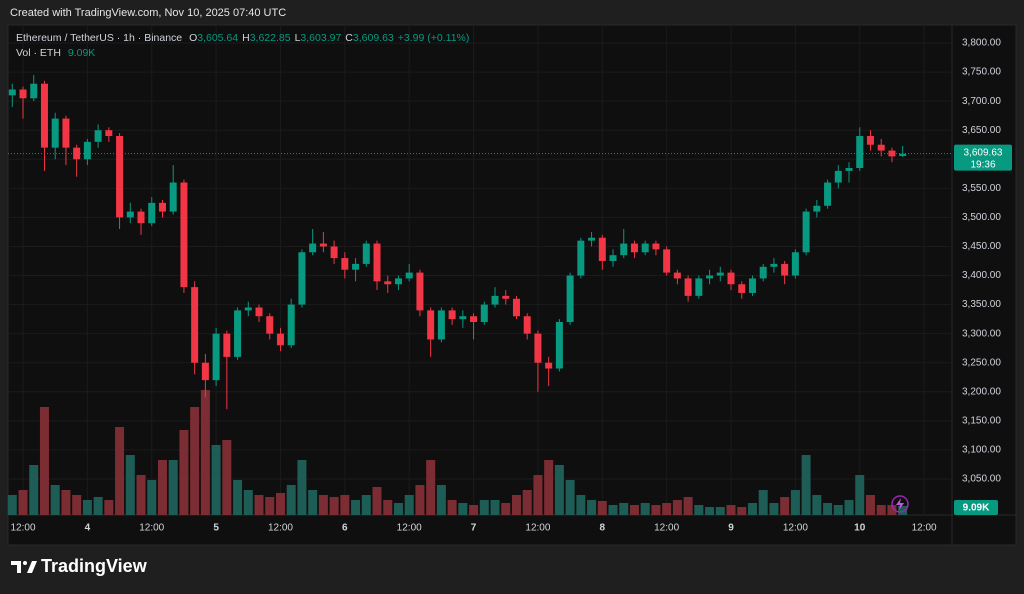 This screenshot has width=1024, height=594. What do you see at coordinates (603, 528) in the screenshot?
I see `x-tick-label: 8` at bounding box center [603, 528].